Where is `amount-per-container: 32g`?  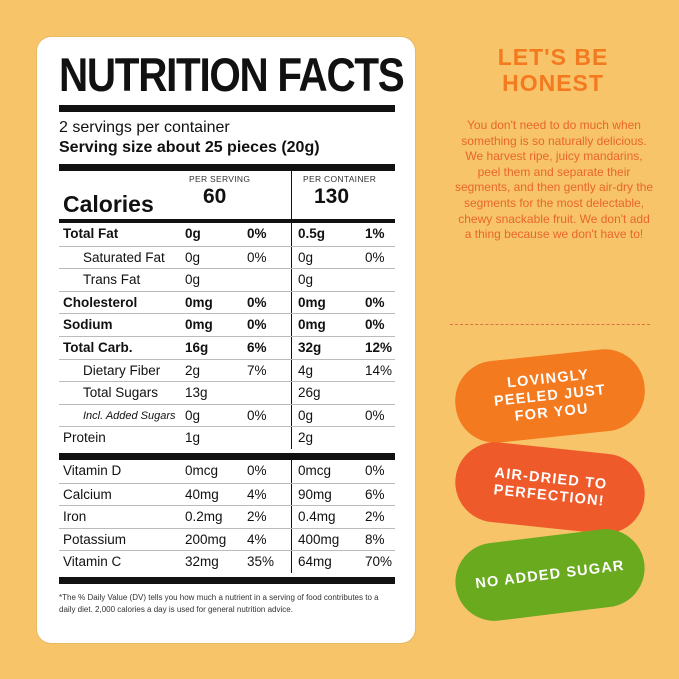
amount-per-container: 32g is located at coordinates (310, 347).